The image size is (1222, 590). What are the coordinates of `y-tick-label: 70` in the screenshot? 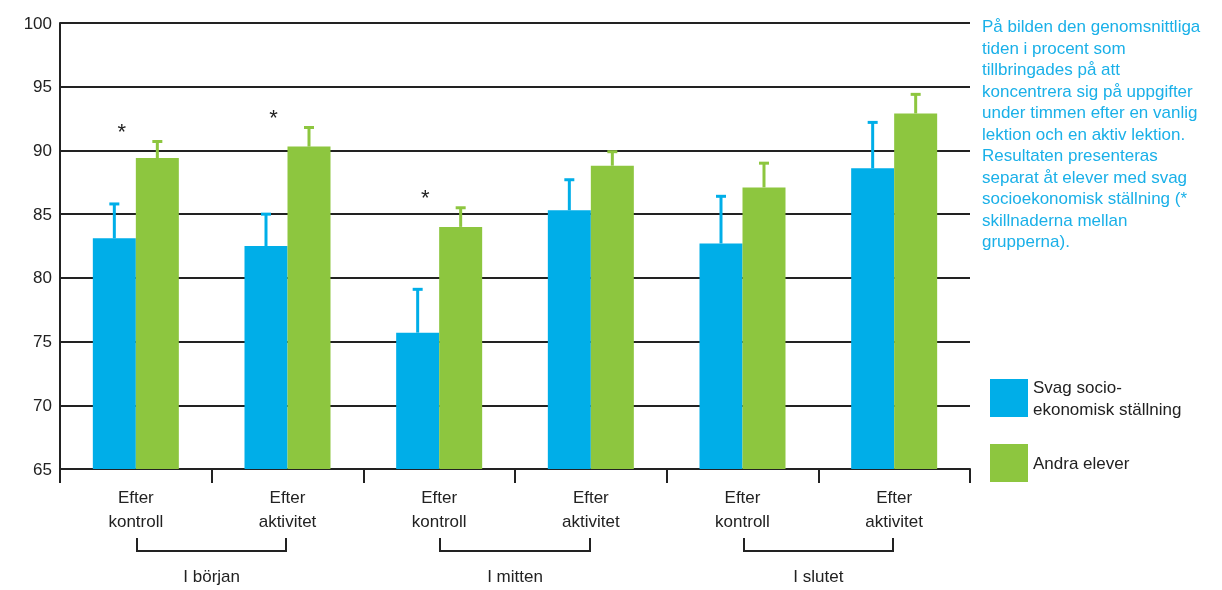 It's located at (42, 405).